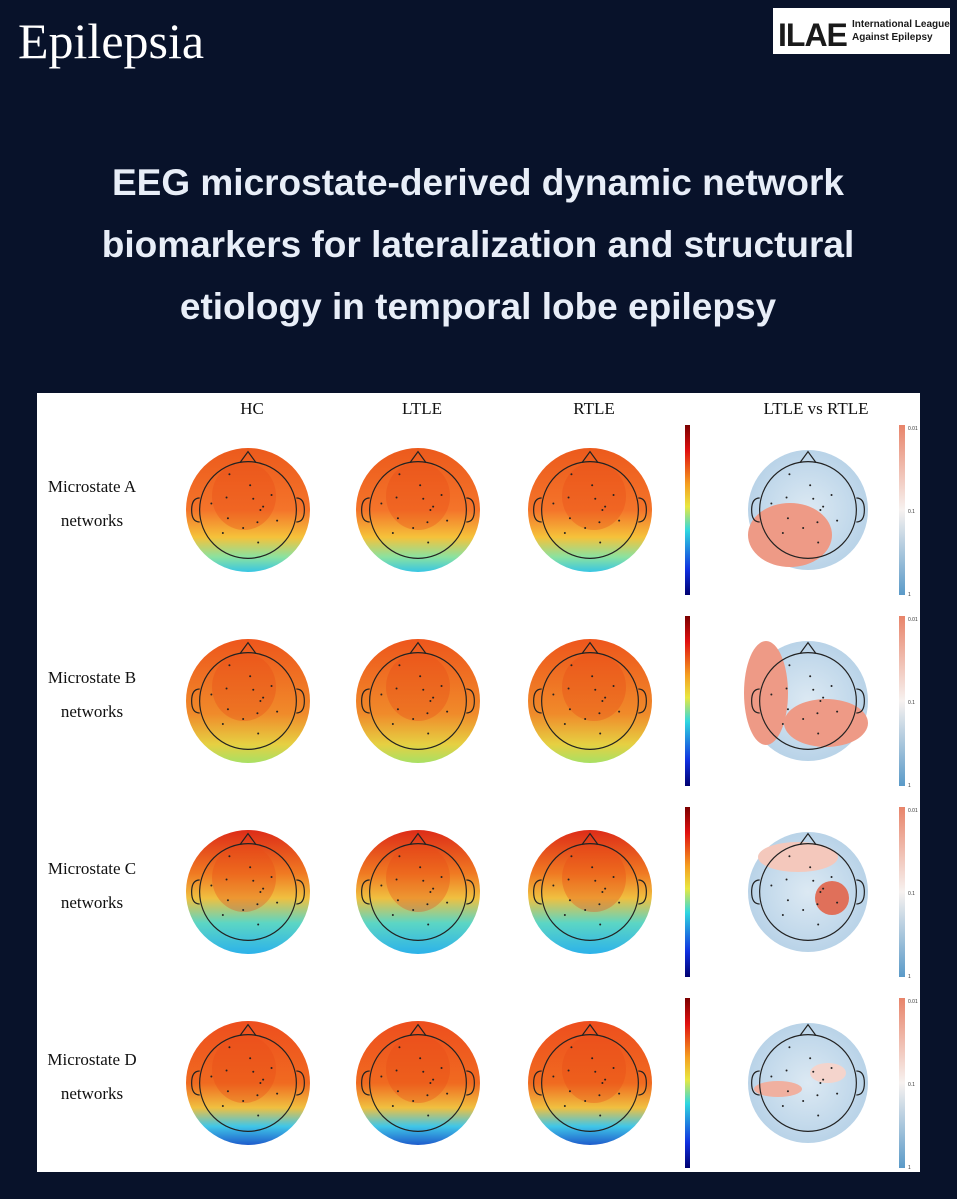  Describe the element at coordinates (892, 37) in the screenshot. I see `logo-text: Against Epilepsy` at that location.